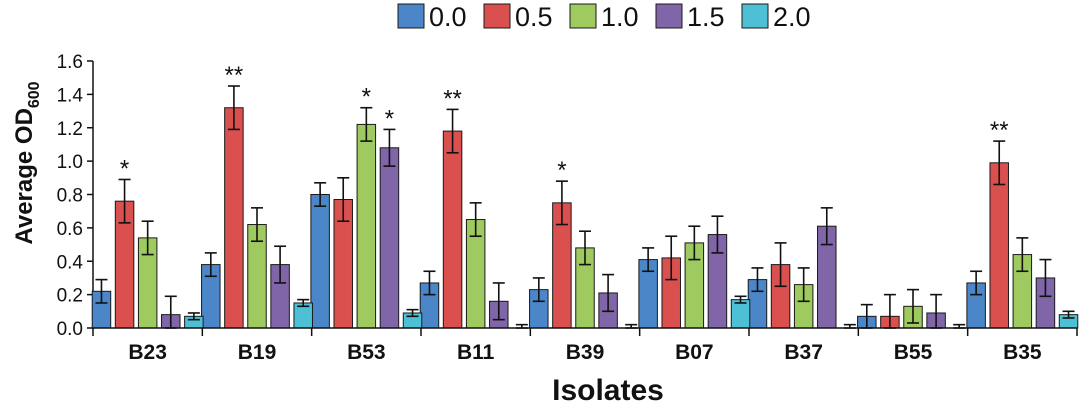 This screenshot has width=1084, height=411. Describe the element at coordinates (792, 17) in the screenshot. I see `legend-label: 2.0` at that location.